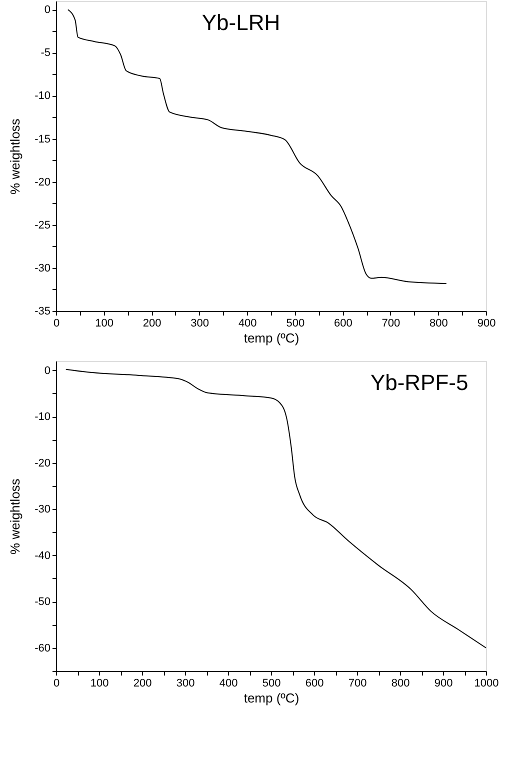 The height and width of the screenshot is (768, 521). What do you see at coordinates (241, 22) in the screenshot?
I see `chart-title: Yb-LRH` at bounding box center [241, 22].